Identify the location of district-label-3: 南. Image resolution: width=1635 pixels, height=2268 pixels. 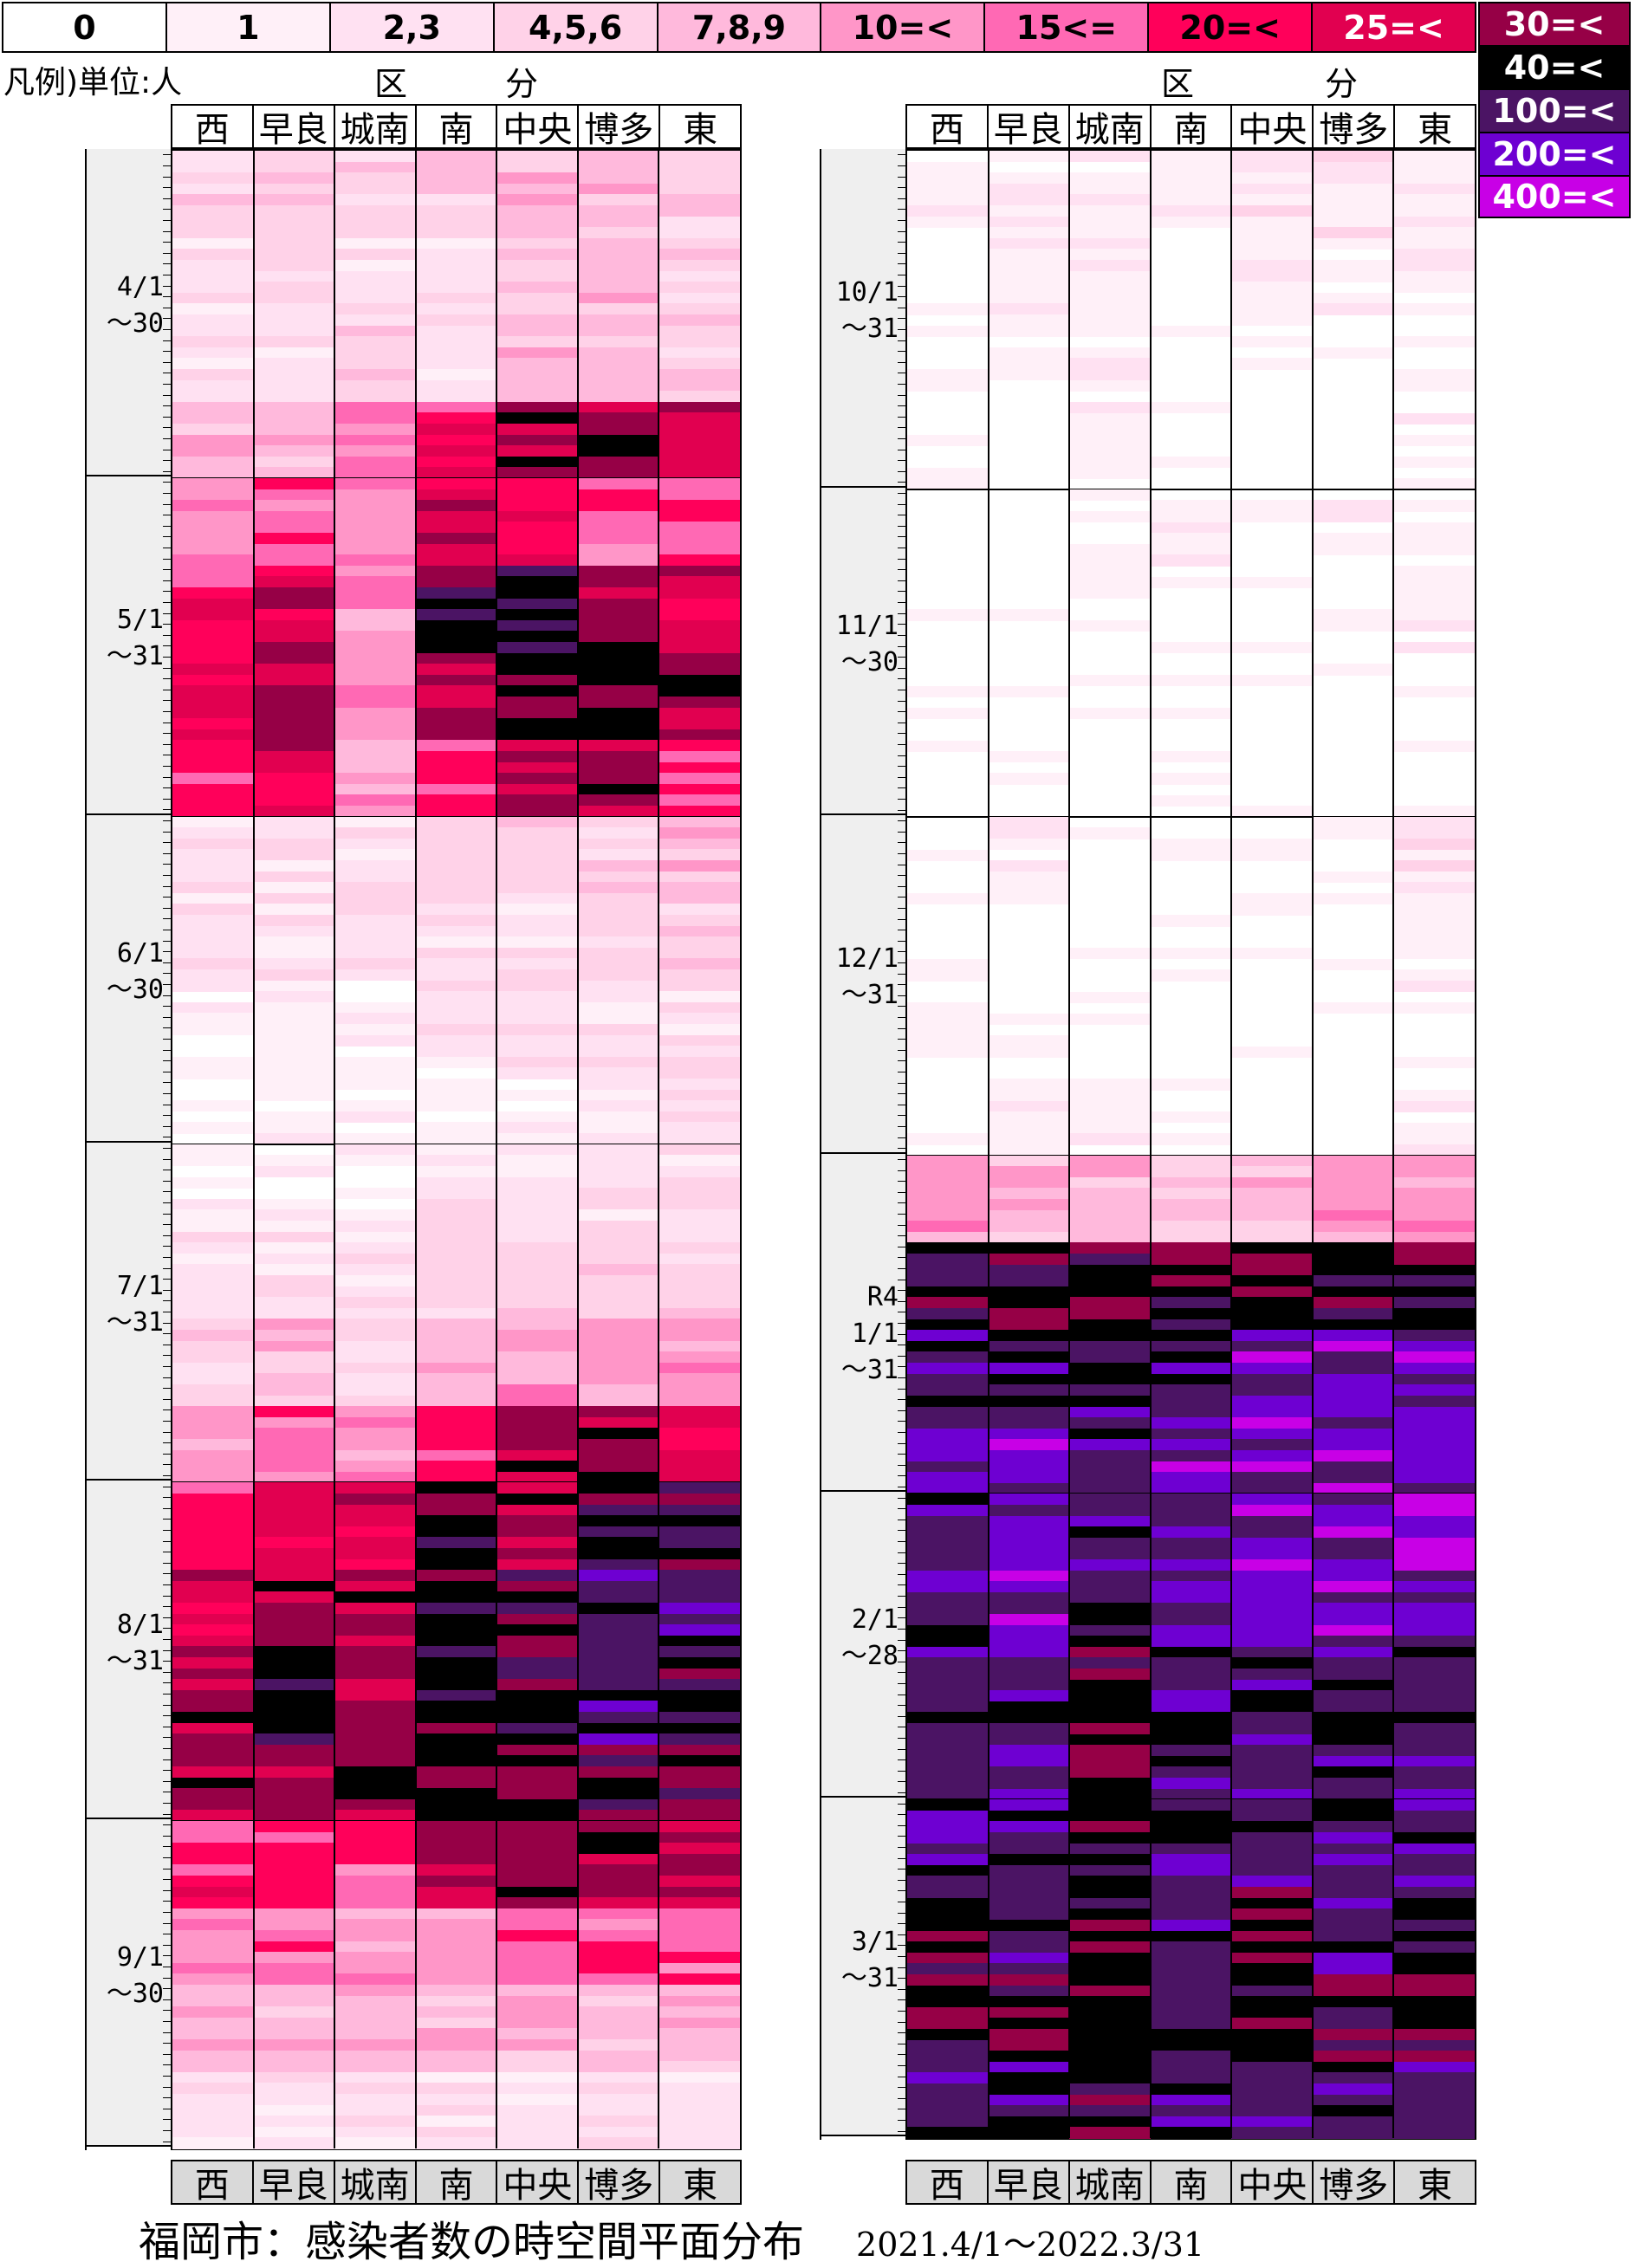
(457, 2183).